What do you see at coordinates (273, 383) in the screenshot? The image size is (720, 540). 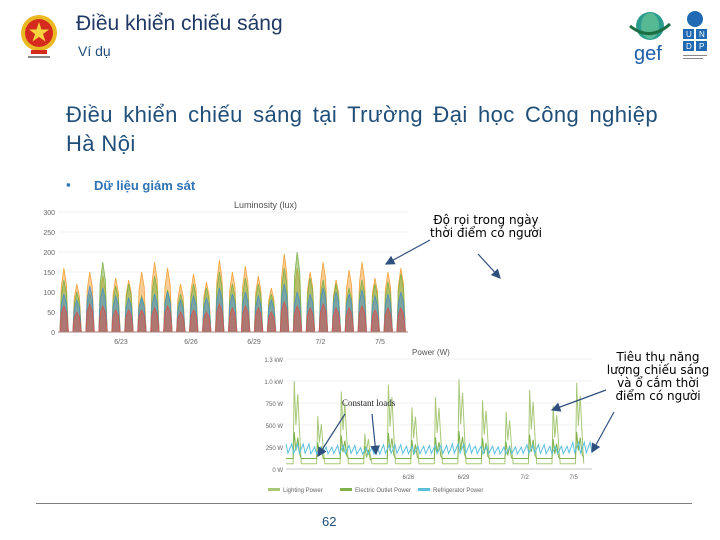 I see `chart2-y-tick: 1.0 kW` at bounding box center [273, 383].